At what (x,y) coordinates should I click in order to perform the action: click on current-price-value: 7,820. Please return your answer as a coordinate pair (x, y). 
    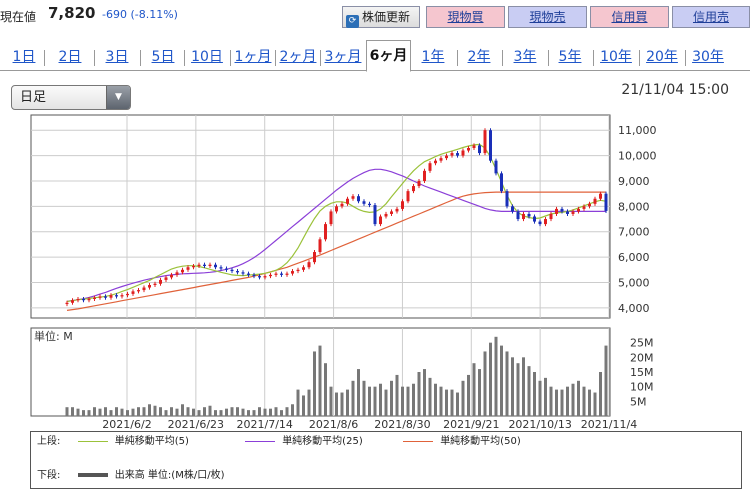
    Looking at the image, I should click on (72, 13).